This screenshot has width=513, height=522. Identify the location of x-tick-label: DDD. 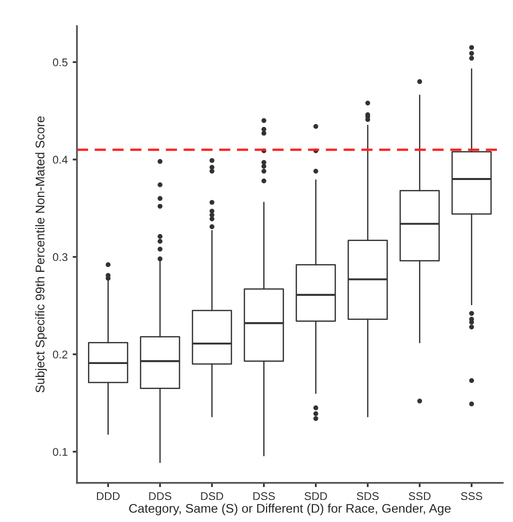
(108, 496).